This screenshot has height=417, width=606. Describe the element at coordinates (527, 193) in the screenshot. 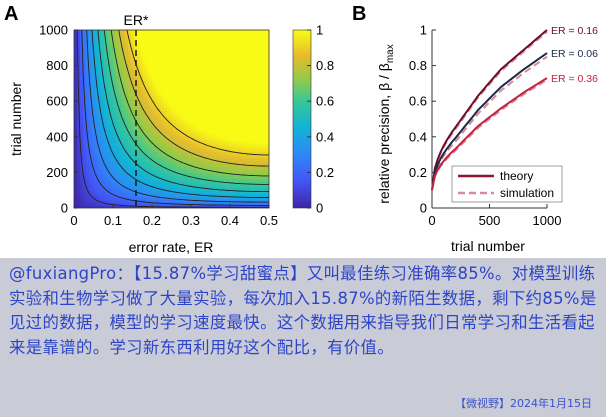

I see `legend-simulation-label: simulation` at that location.